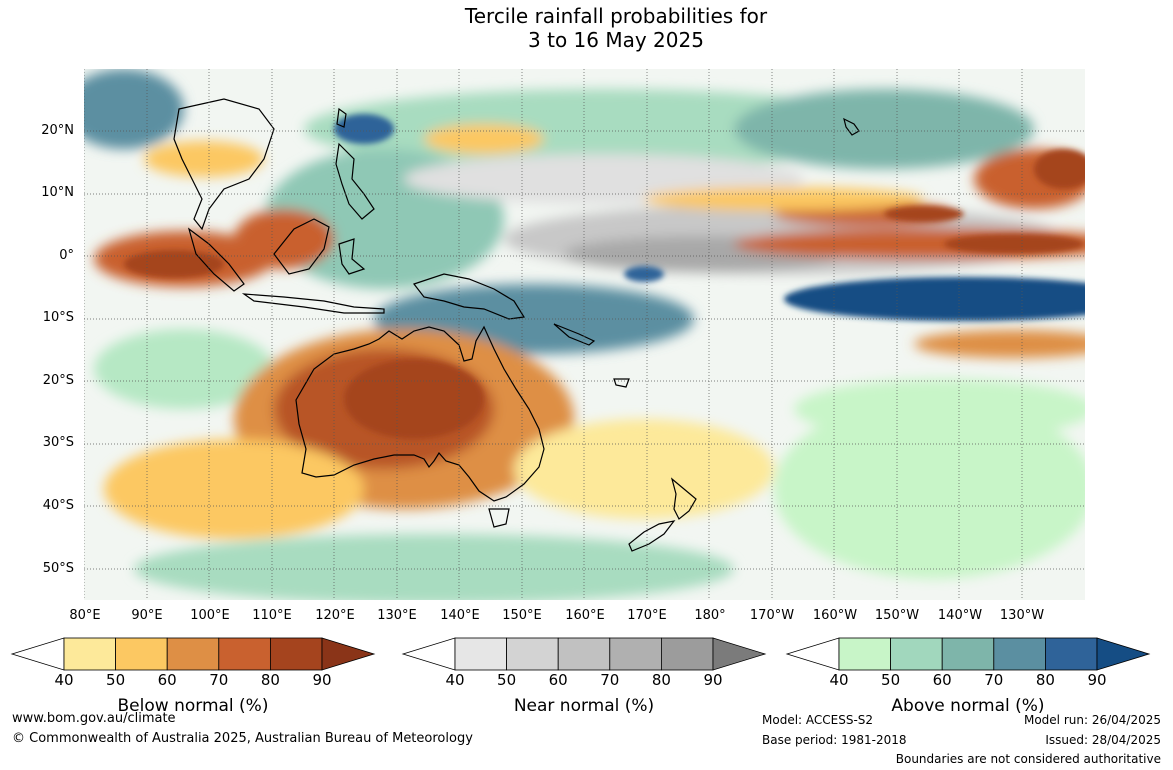 The height and width of the screenshot is (770, 1173). What do you see at coordinates (839, 680) in the screenshot?
I see `above-normal-tick: 40` at bounding box center [839, 680].